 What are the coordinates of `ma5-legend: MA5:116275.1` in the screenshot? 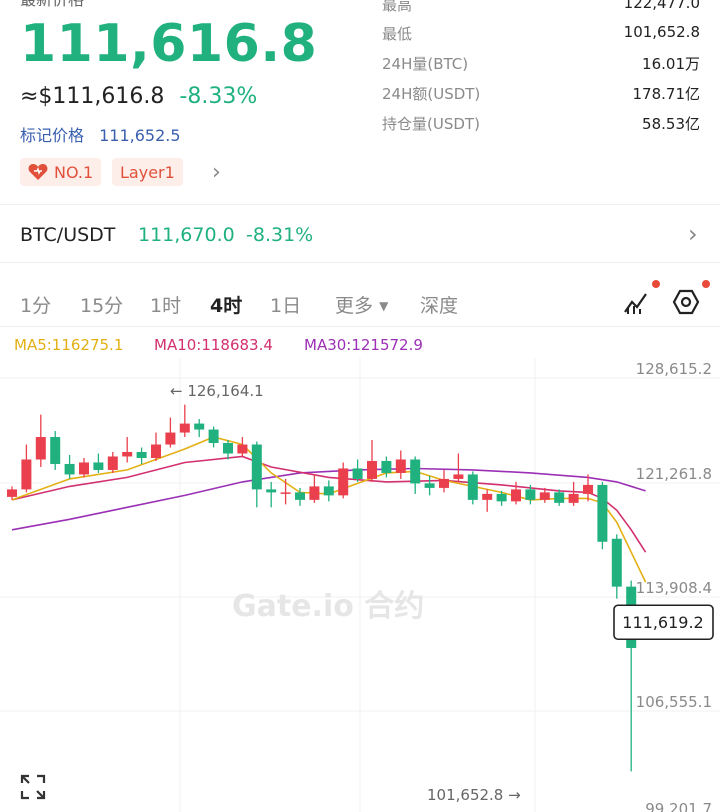 It's located at (69, 345).